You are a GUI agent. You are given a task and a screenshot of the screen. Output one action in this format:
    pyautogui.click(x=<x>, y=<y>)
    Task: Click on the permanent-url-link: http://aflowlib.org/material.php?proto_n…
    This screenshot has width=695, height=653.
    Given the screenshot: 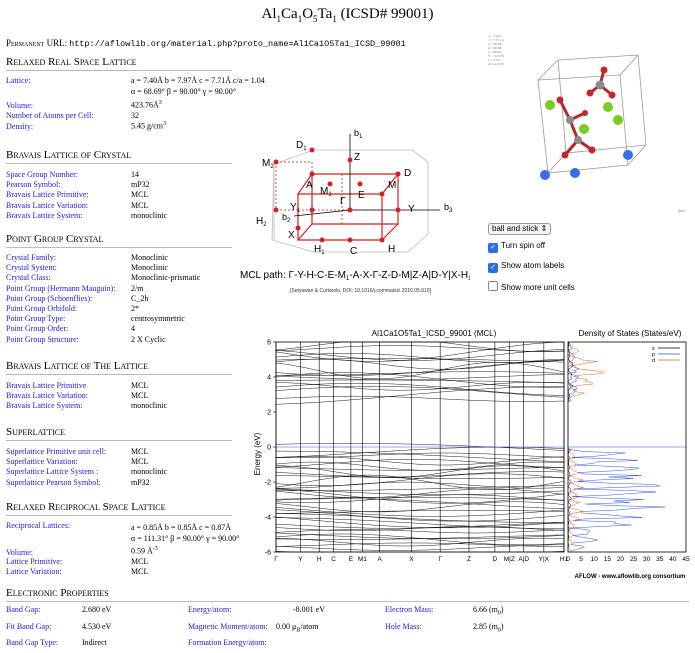 What is the action you would take?
    pyautogui.click(x=237, y=44)
    